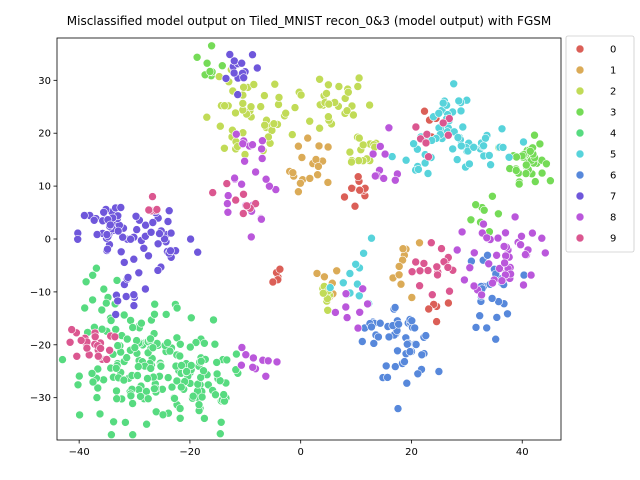  I want to click on series-2-points, so click(291, 190).